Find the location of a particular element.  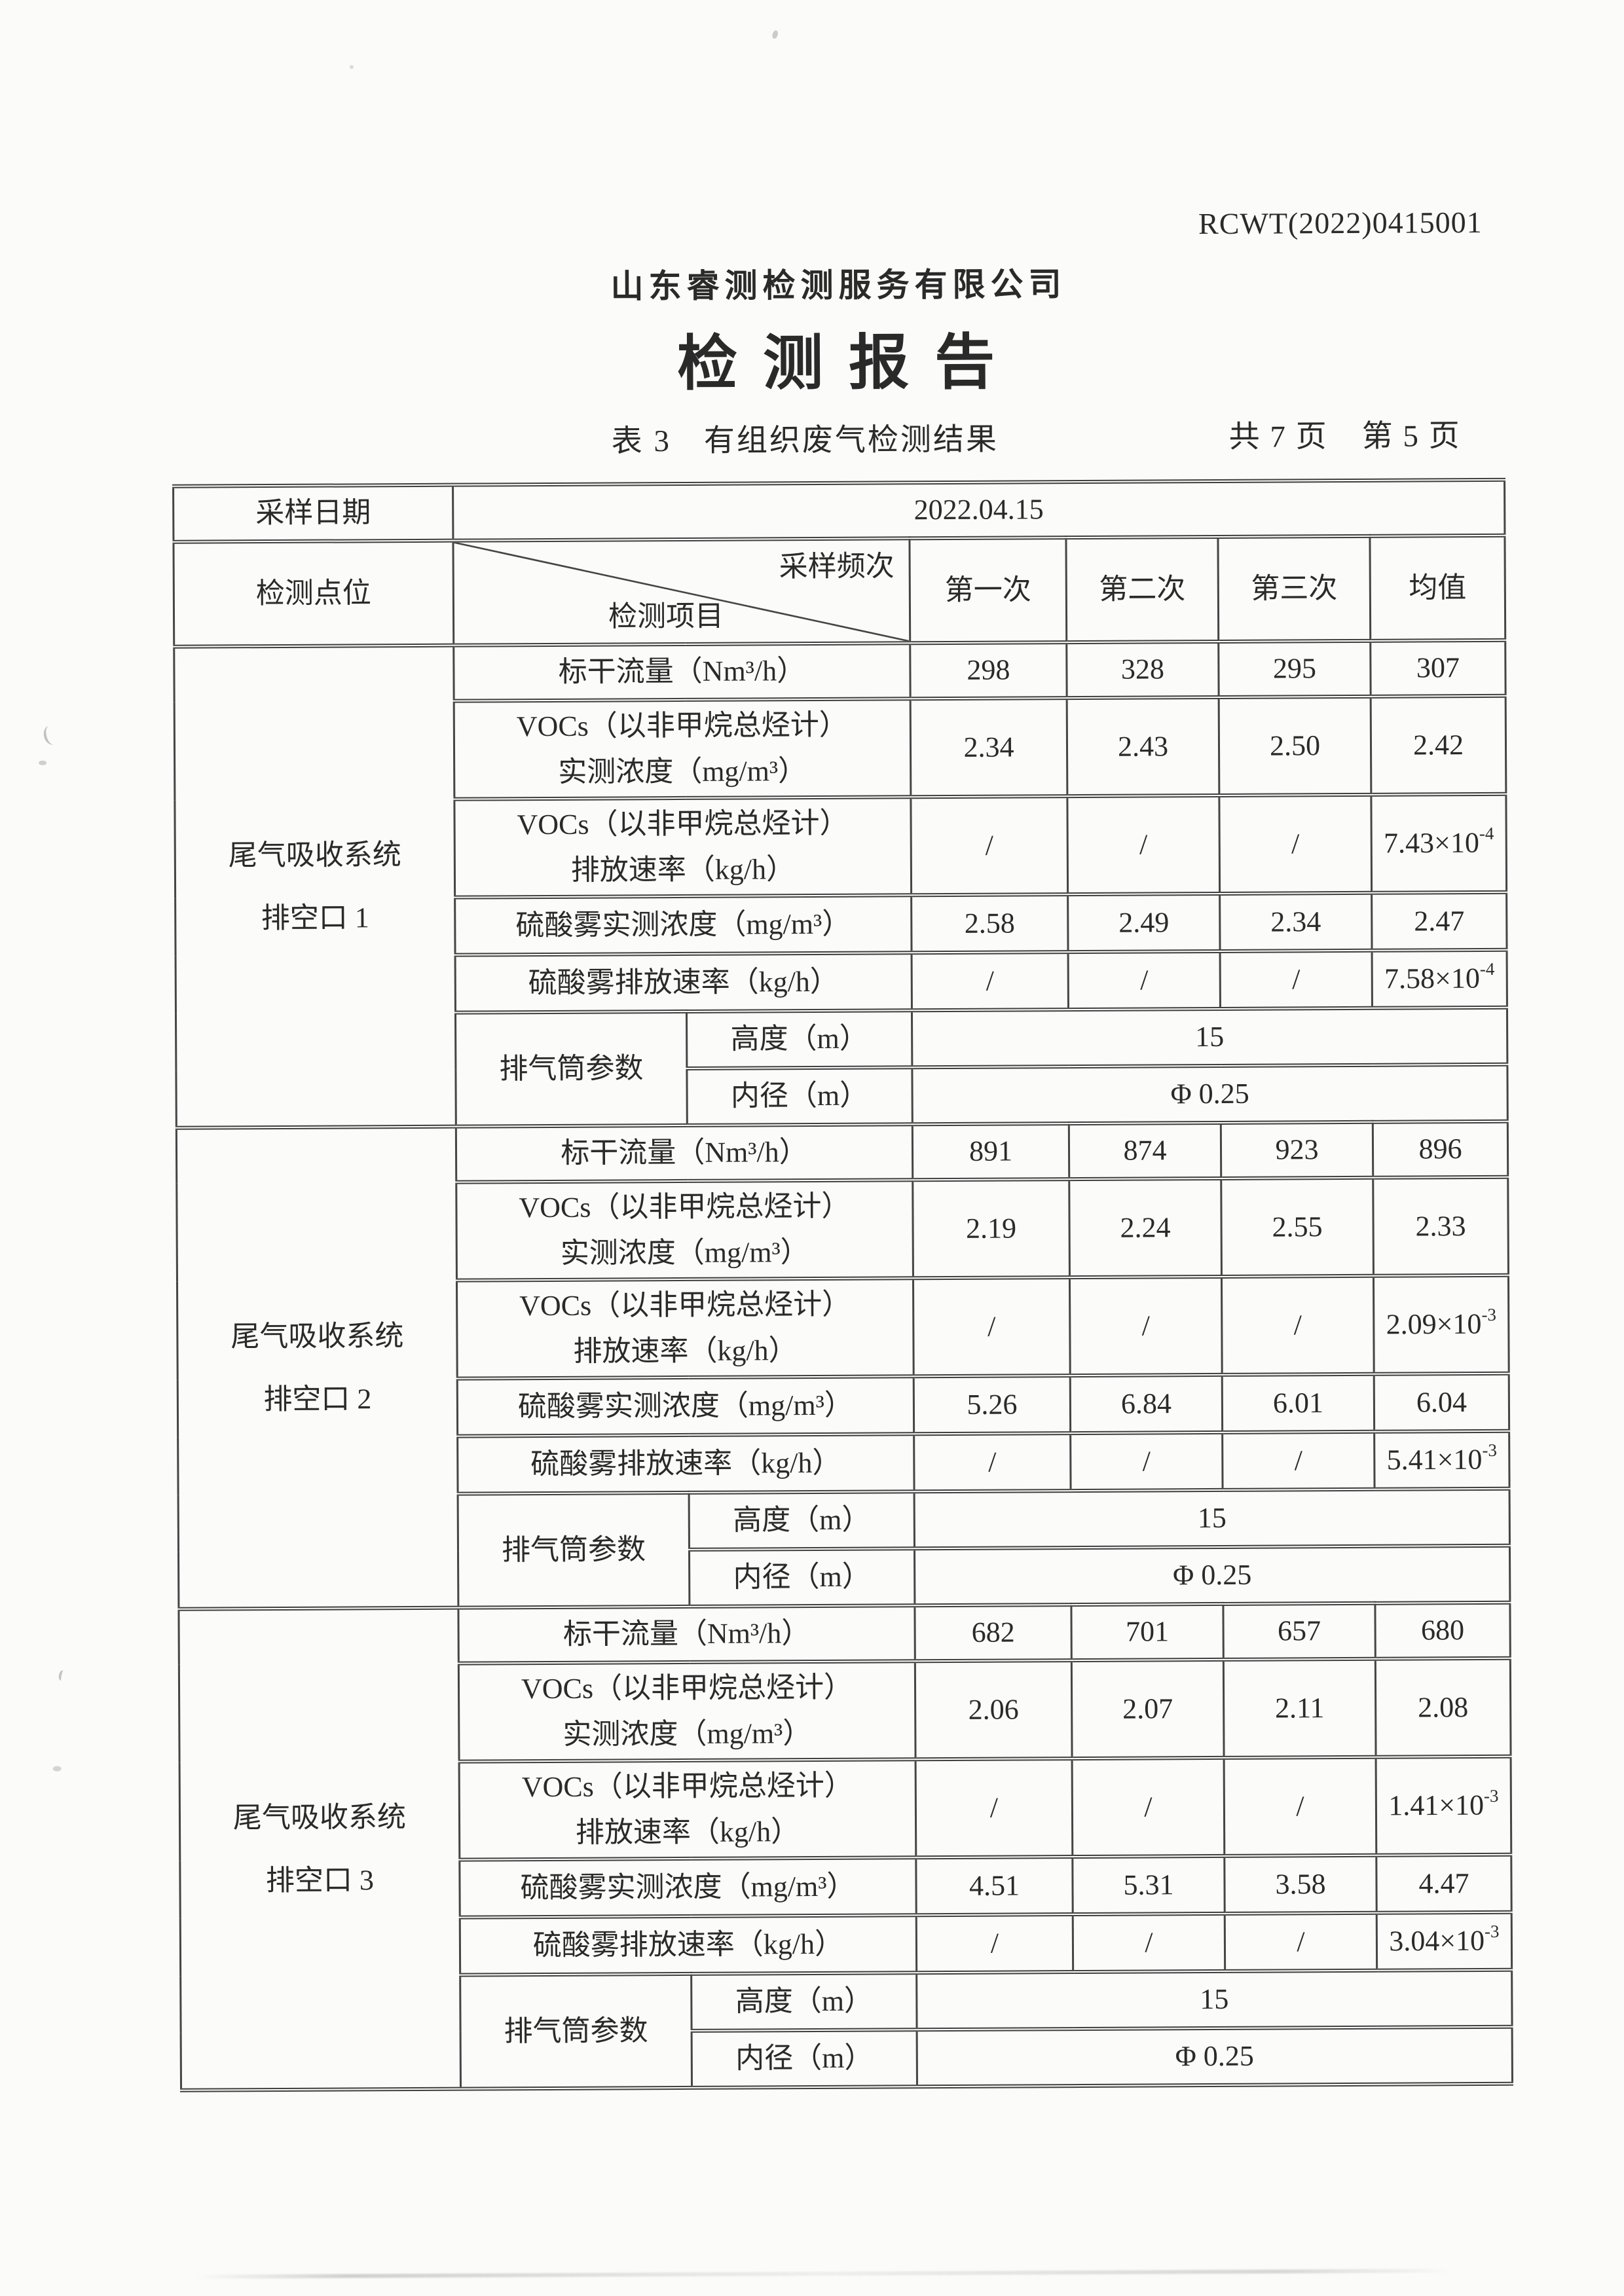

table-header-row: 检测点位 采样频次 检测项目 第一次 第二次 第三次 均值 is located at coordinates (839, 591).